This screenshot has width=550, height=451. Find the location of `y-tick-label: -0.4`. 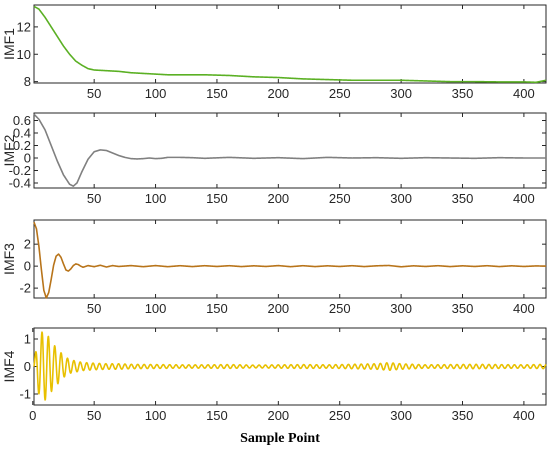

y-tick-label: -0.4 is located at coordinates (20, 183).